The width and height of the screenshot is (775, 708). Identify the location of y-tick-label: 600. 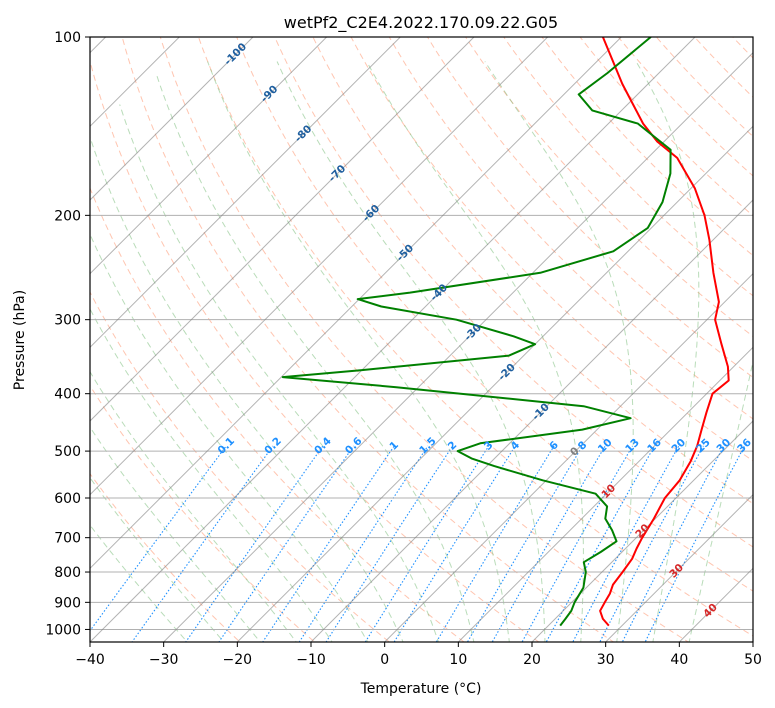
(67, 499).